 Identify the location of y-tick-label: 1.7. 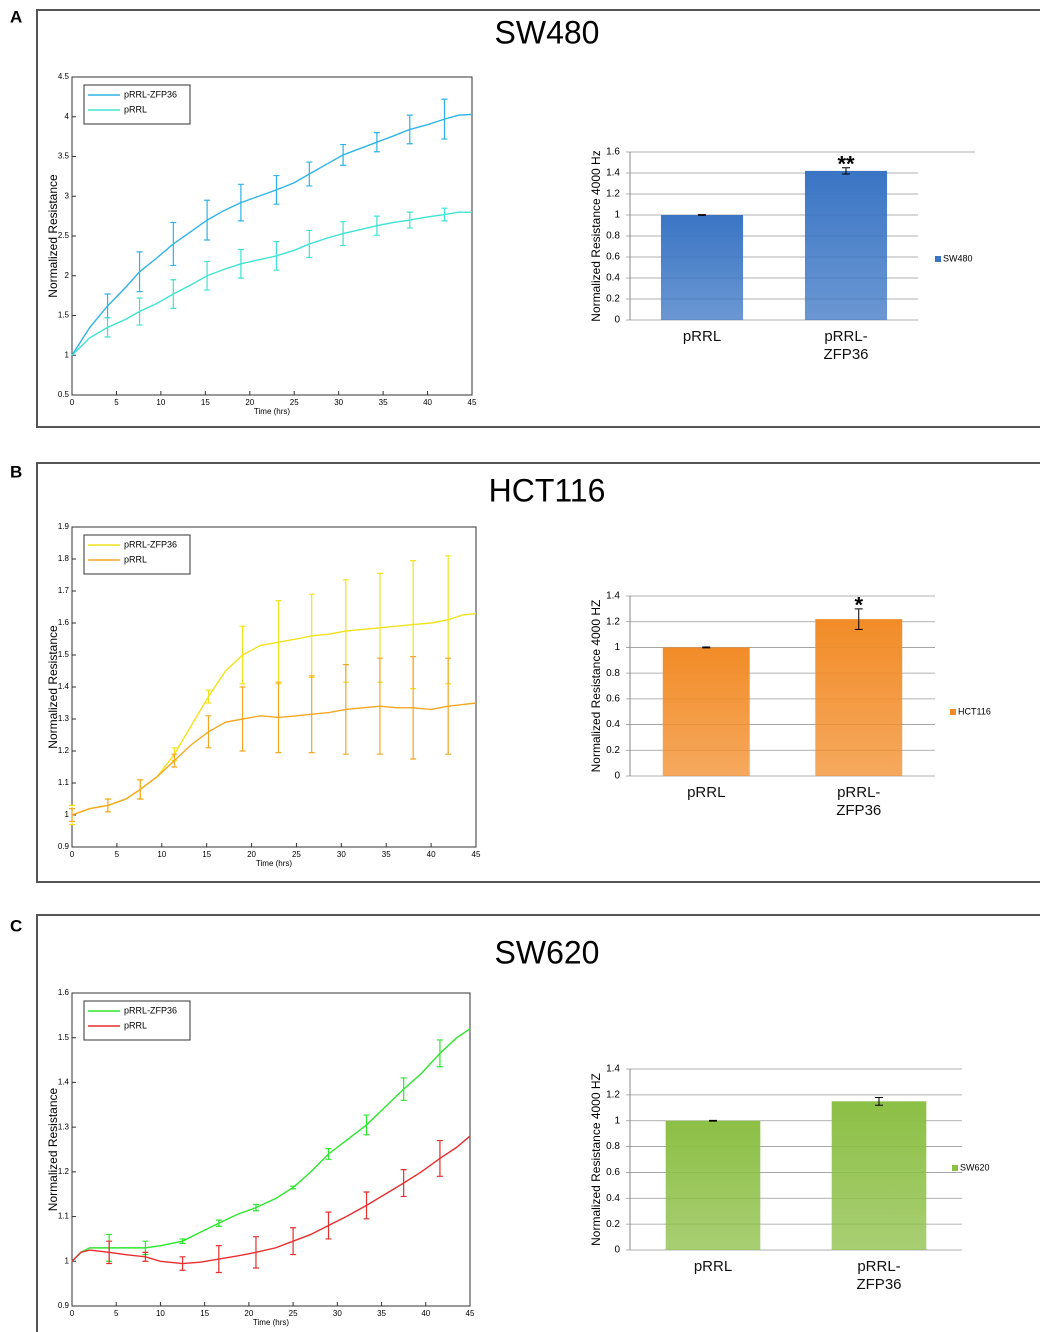
(64, 590).